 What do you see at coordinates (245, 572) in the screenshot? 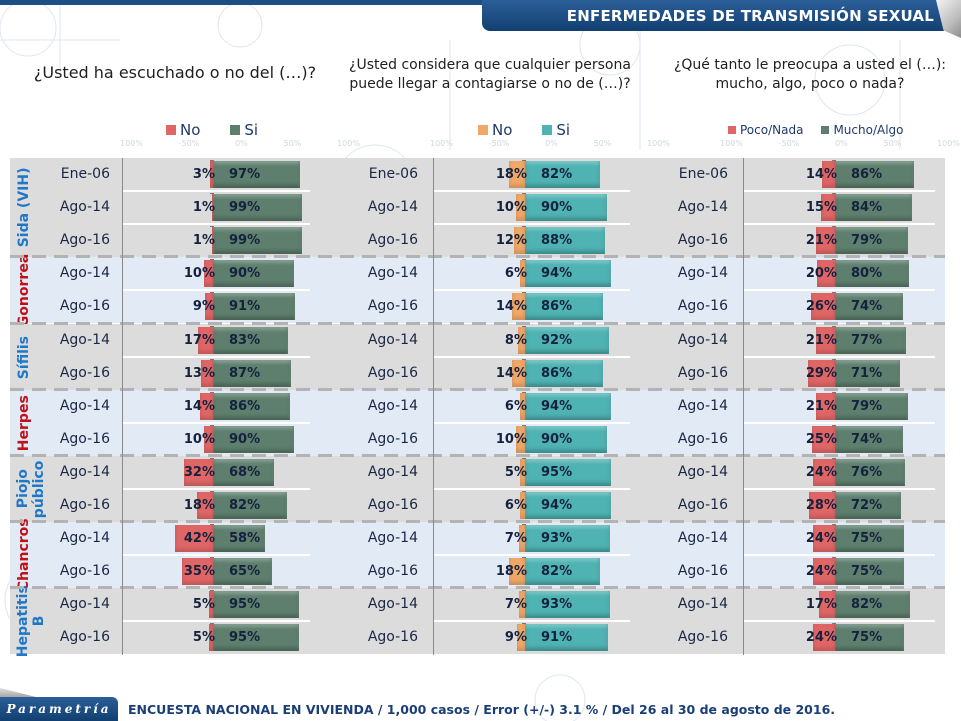
I see `value-label-si: 65%` at bounding box center [245, 572].